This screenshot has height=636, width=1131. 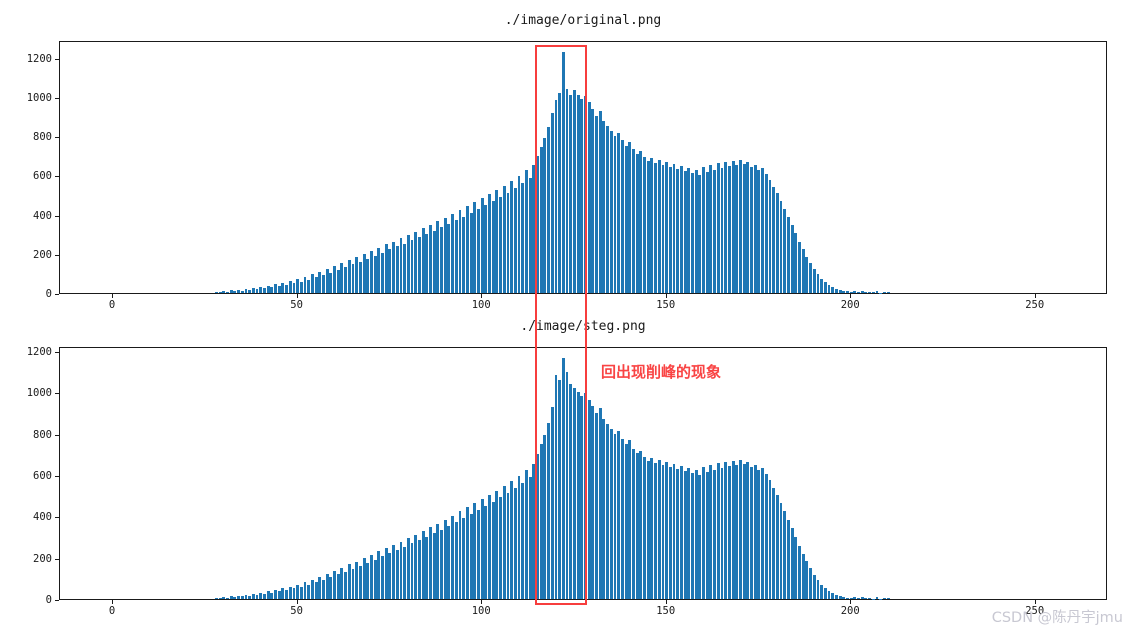 What do you see at coordinates (42, 476) in the screenshot?
I see `y-tick-label: 600` at bounding box center [42, 476].